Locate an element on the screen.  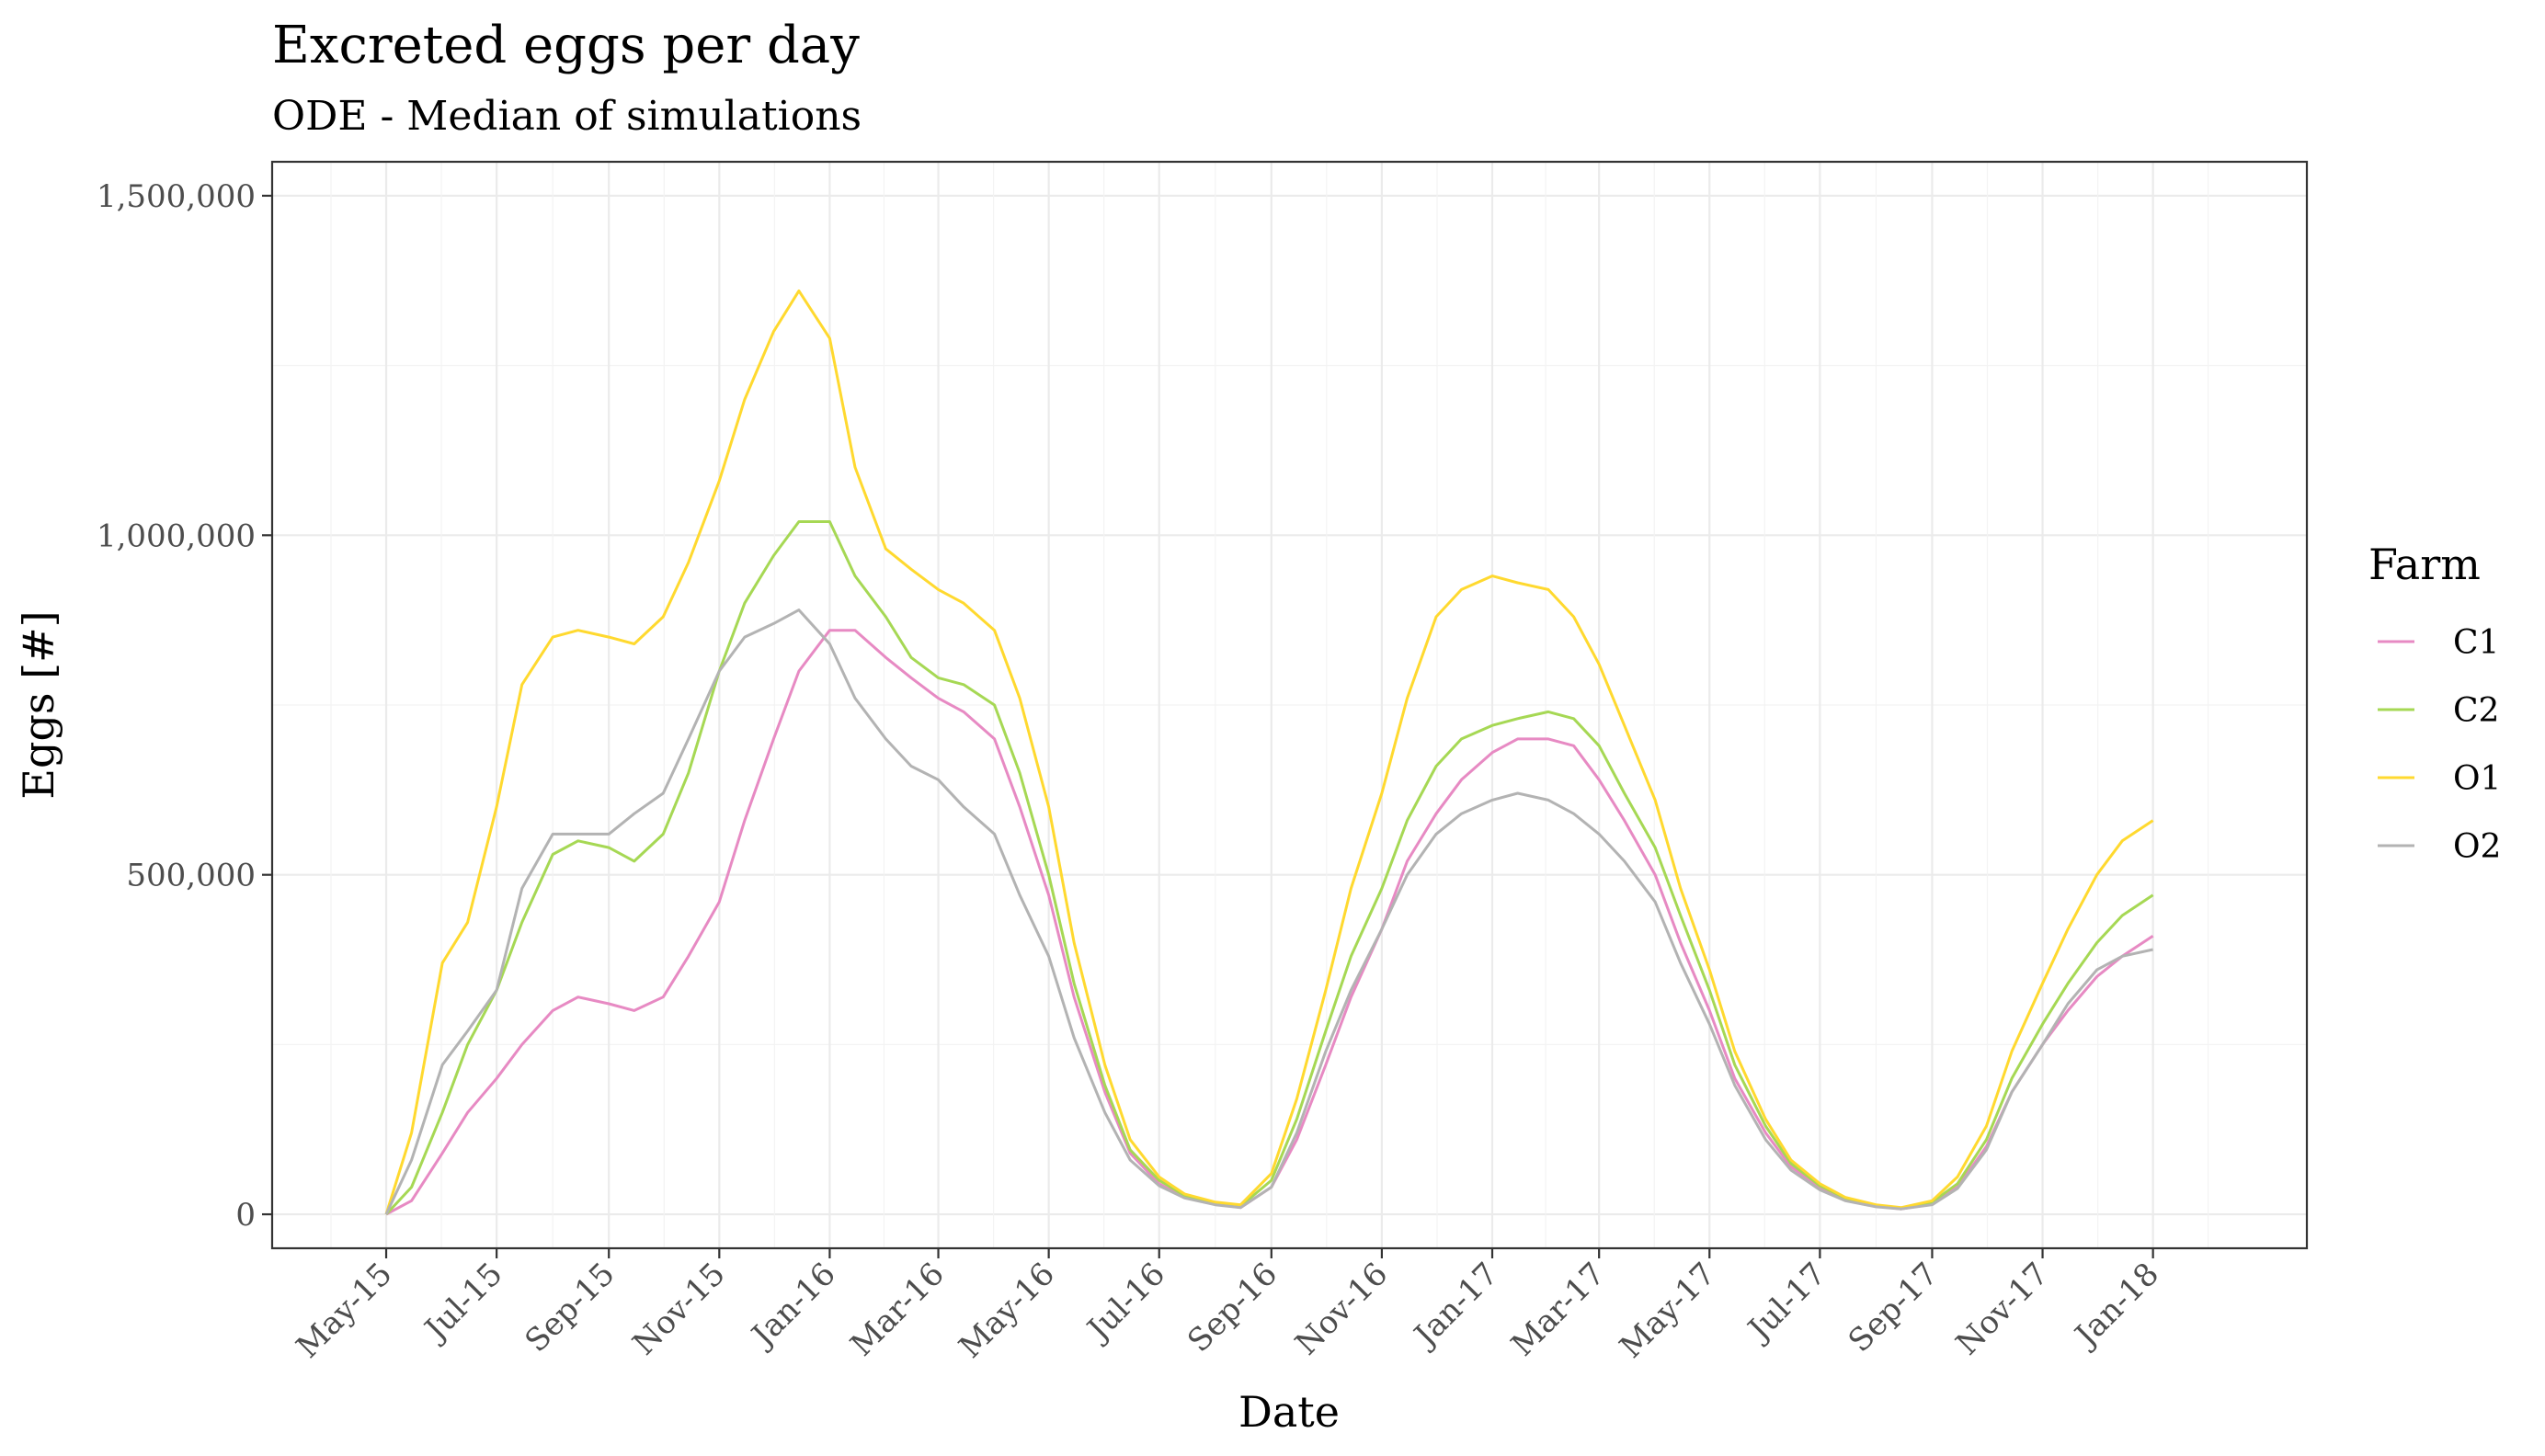
legend-title: Farm is located at coordinates (2424, 564).